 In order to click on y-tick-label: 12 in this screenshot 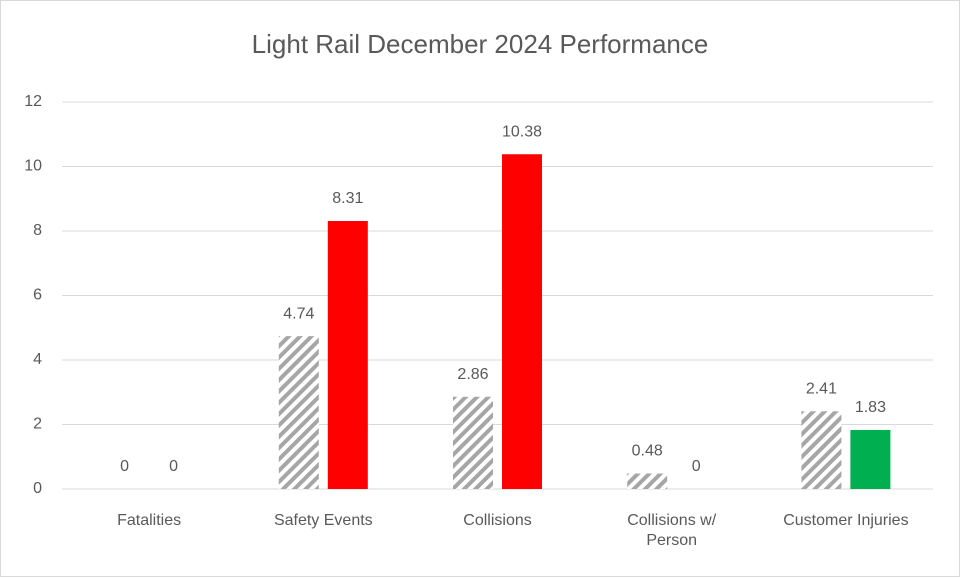, I will do `click(33, 101)`.